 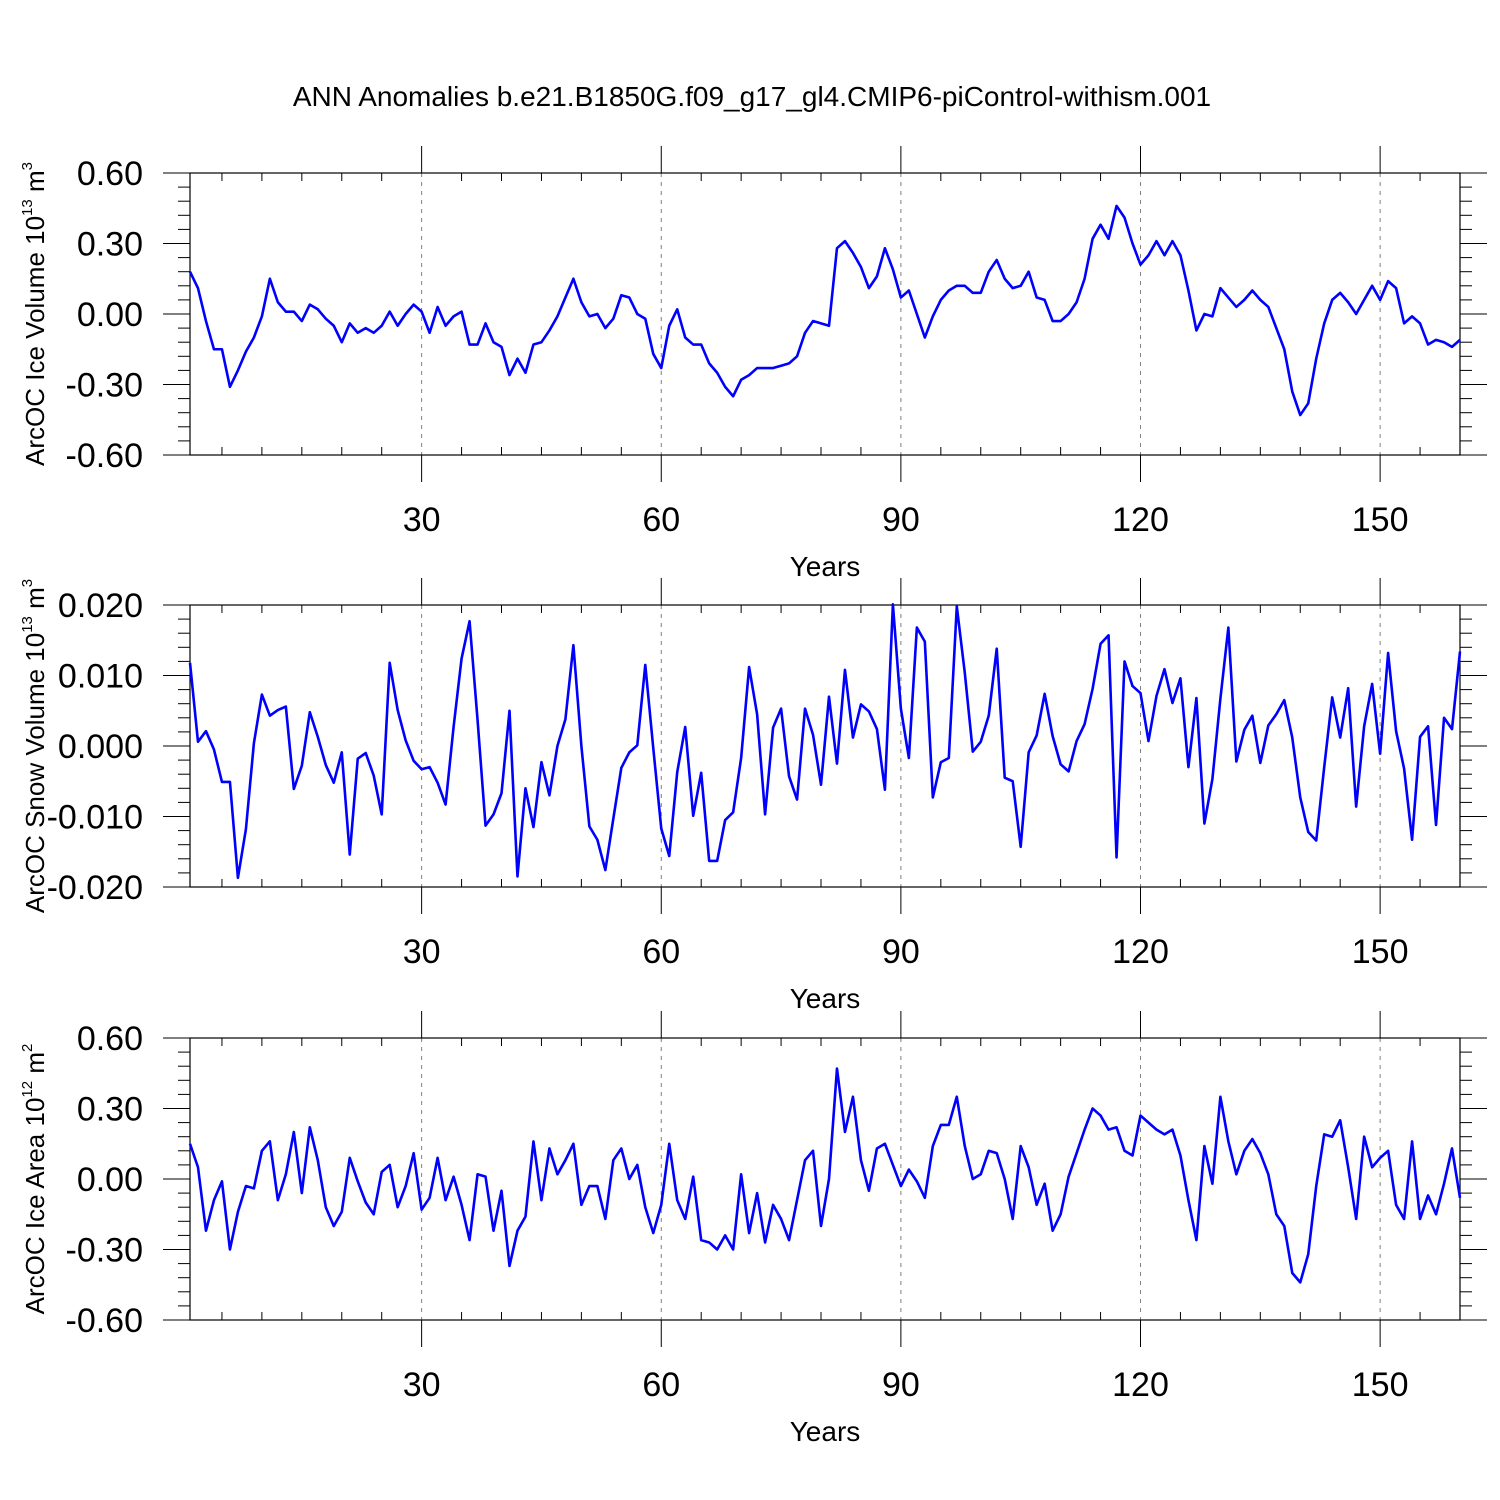 What do you see at coordinates (95, 888) in the screenshot?
I see `chart-1-y-tick-label: -0.020` at bounding box center [95, 888].